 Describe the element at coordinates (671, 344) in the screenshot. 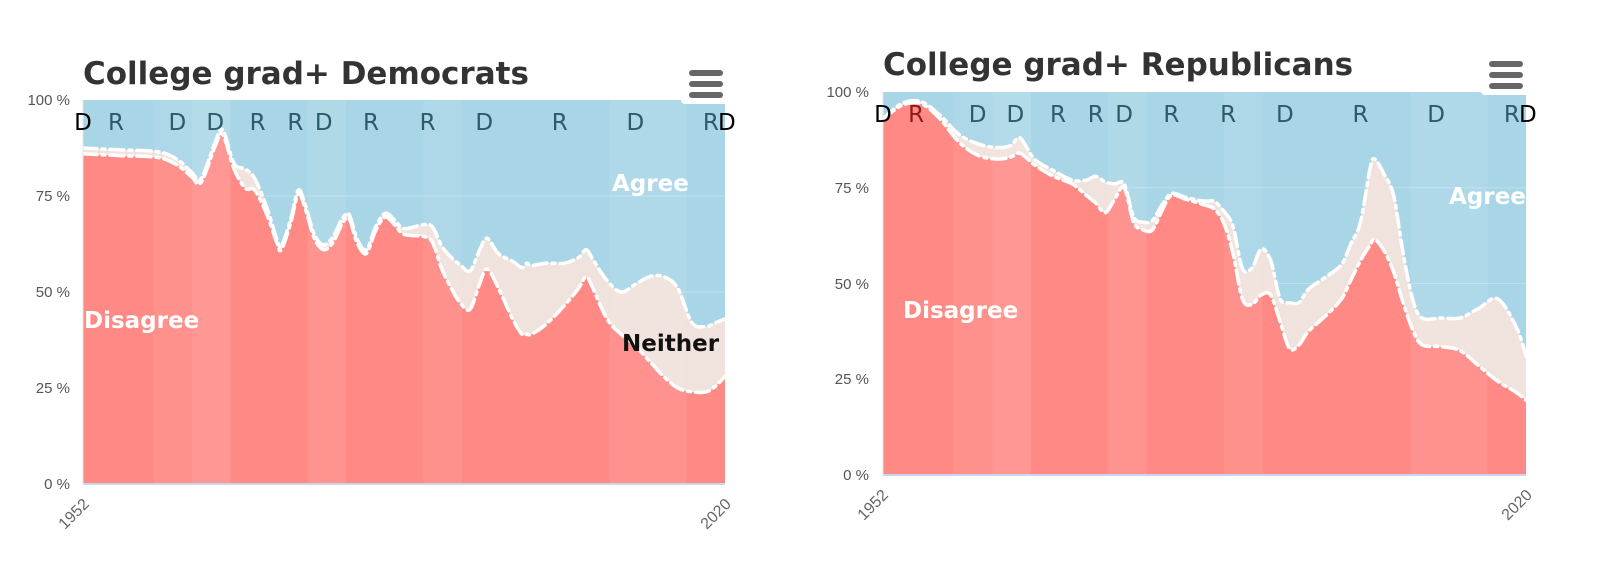

I see `neither-label: Neither` at that location.